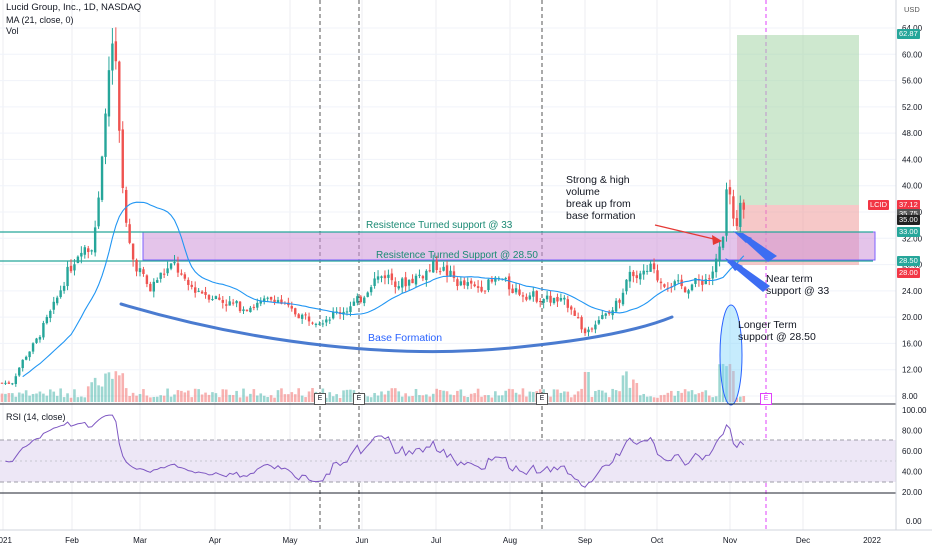 The width and height of the screenshot is (932, 550). Describe the element at coordinates (12, 31) in the screenshot. I see `volume-indicator-label: Vol` at that location.